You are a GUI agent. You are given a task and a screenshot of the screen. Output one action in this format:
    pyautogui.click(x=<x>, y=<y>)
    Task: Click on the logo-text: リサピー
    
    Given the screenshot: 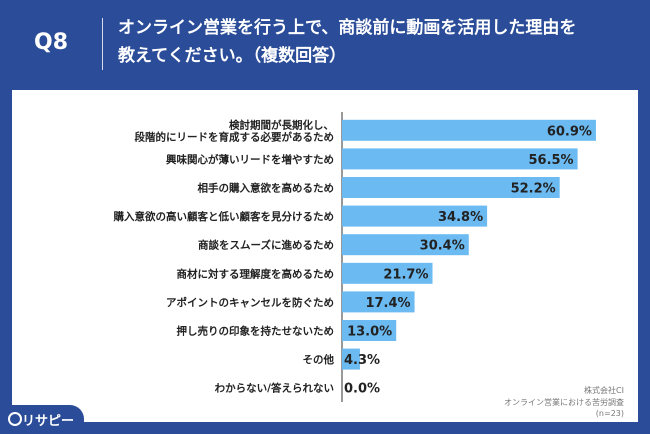 What is the action you would take?
    pyautogui.click(x=48, y=421)
    